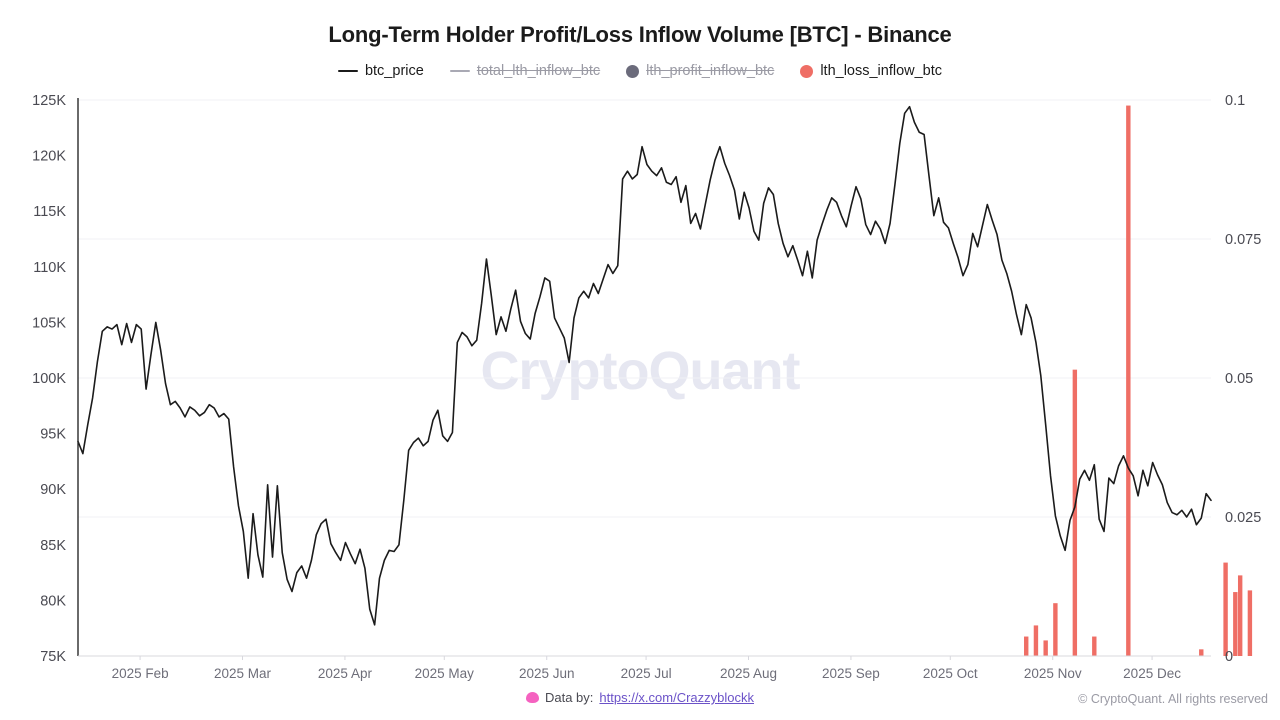 The image size is (1280, 720). Describe the element at coordinates (950, 673) in the screenshot. I see `x-axis-tick-label: 2025 Oct` at that location.